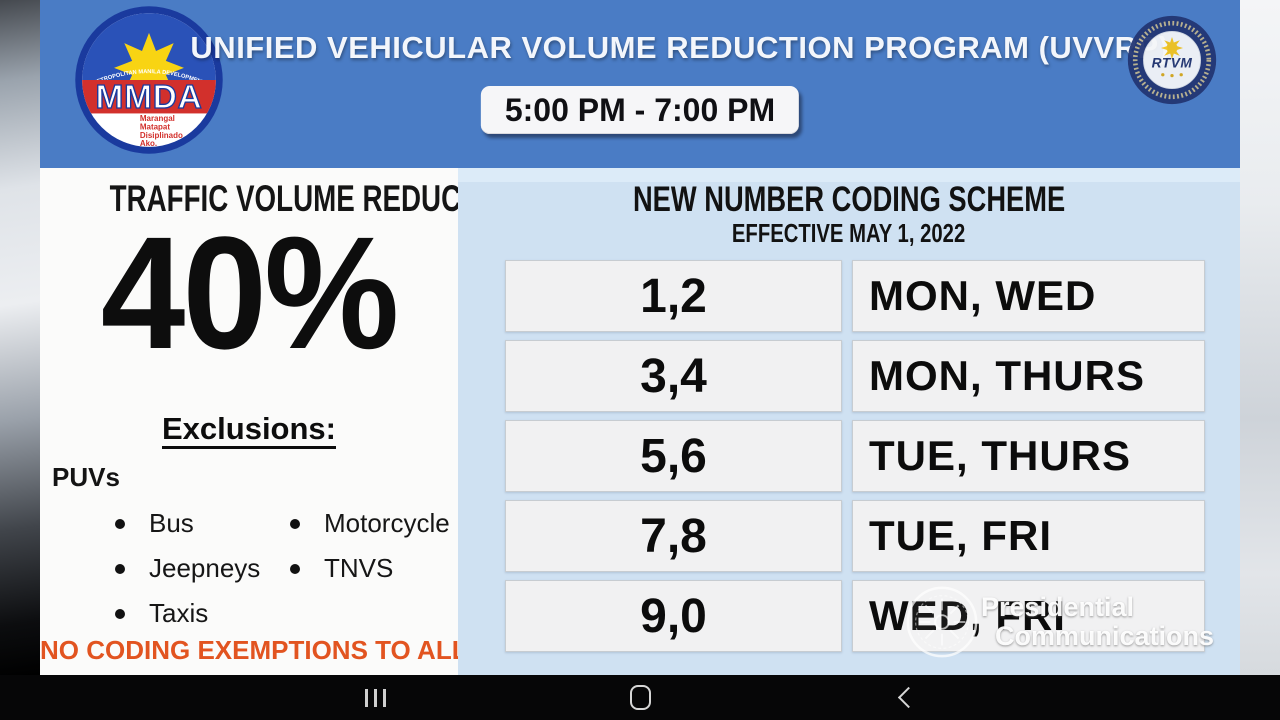 The width and height of the screenshot is (1280, 720). I want to click on coding-days-cell: MON, WED, so click(1028, 296).